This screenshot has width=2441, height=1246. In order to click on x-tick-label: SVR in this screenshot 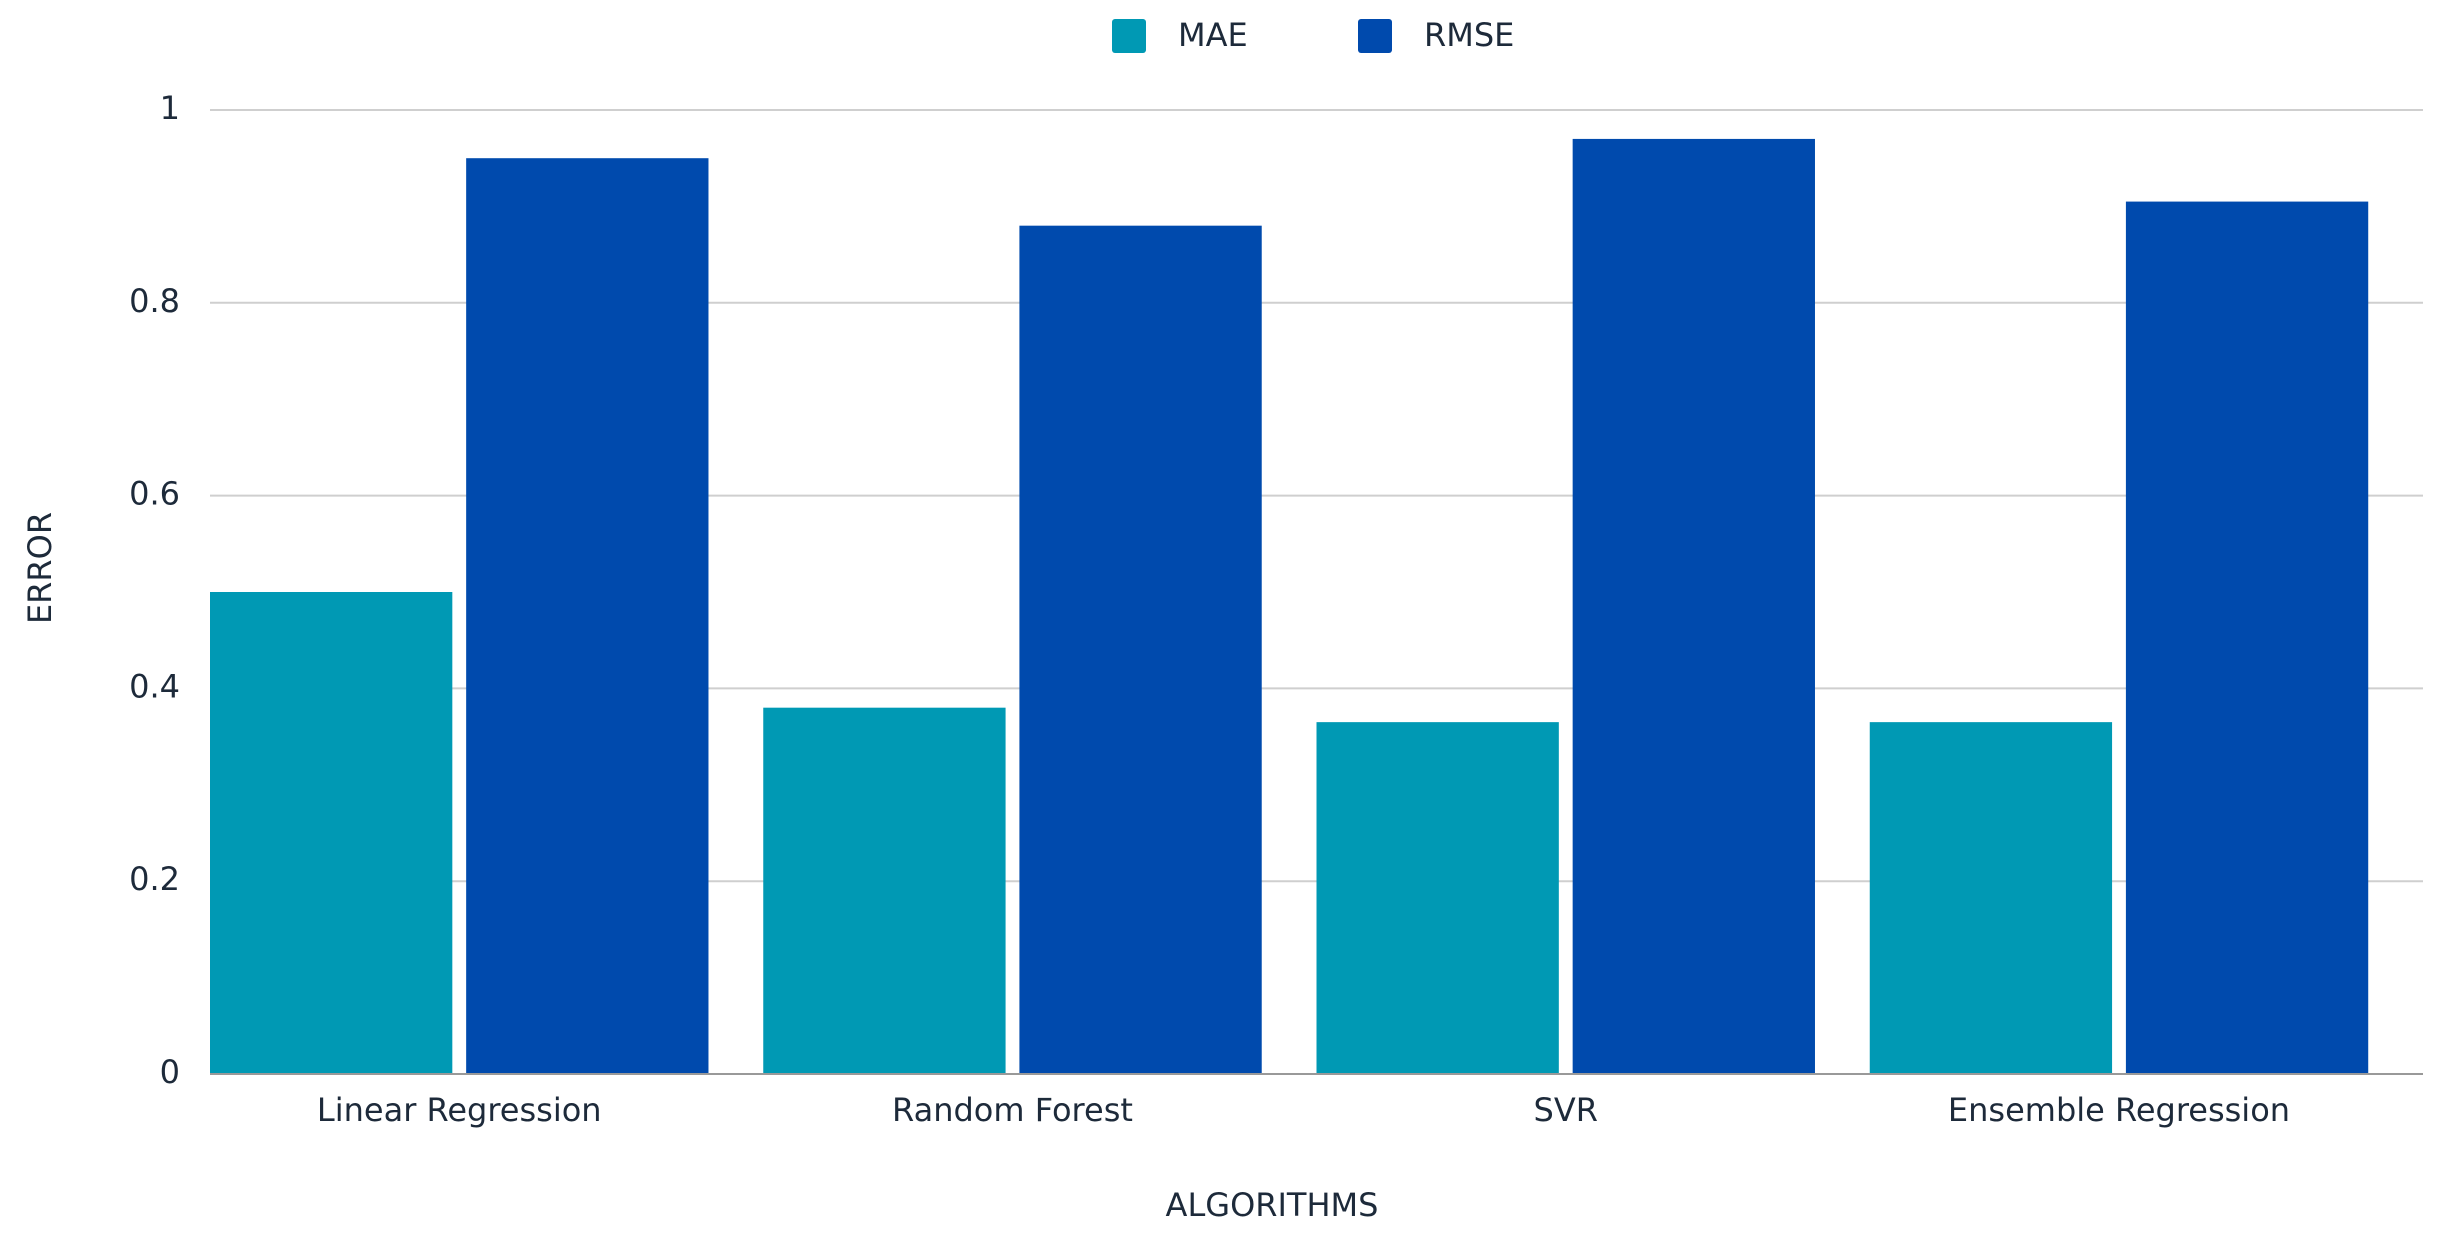, I will do `click(1566, 1110)`.